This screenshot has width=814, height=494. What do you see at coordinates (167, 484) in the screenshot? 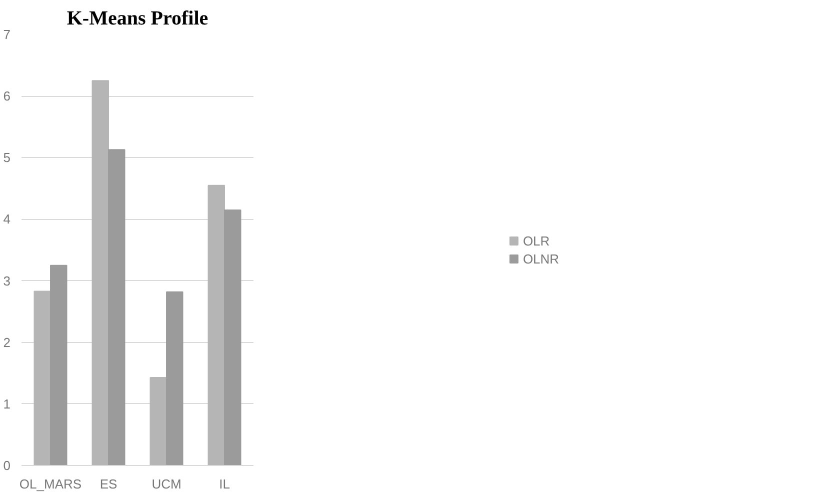
I see `x-tick-label: UCM` at bounding box center [167, 484].